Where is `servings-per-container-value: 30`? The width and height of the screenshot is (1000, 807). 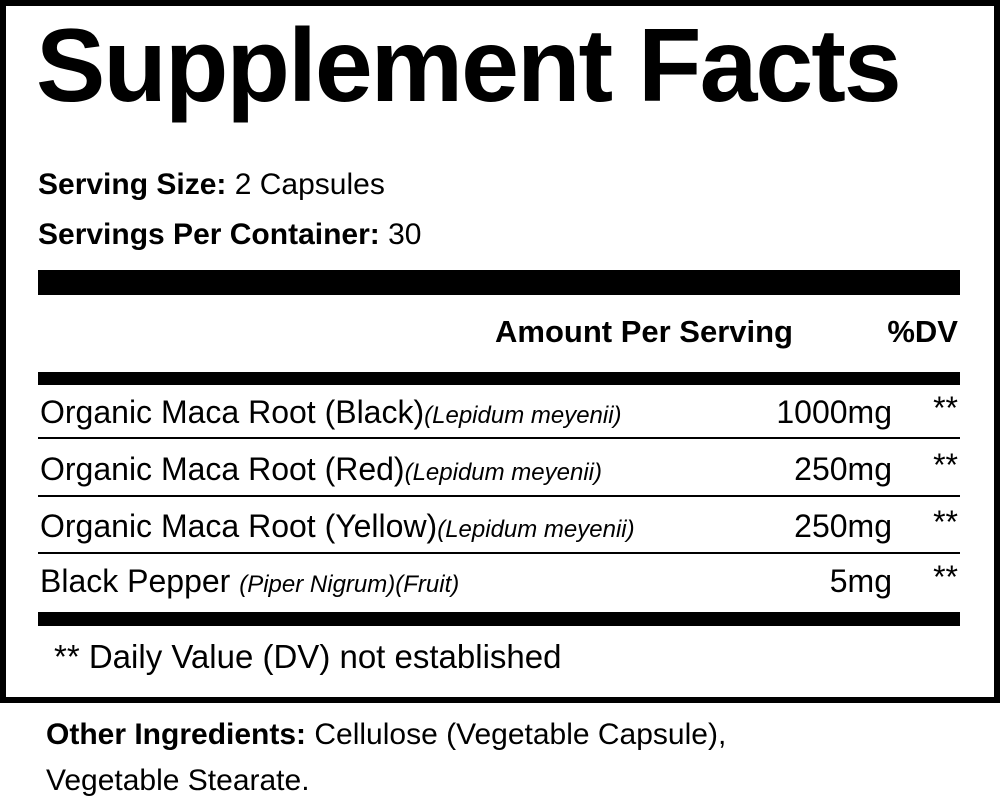 servings-per-container-value: 30 is located at coordinates (405, 234).